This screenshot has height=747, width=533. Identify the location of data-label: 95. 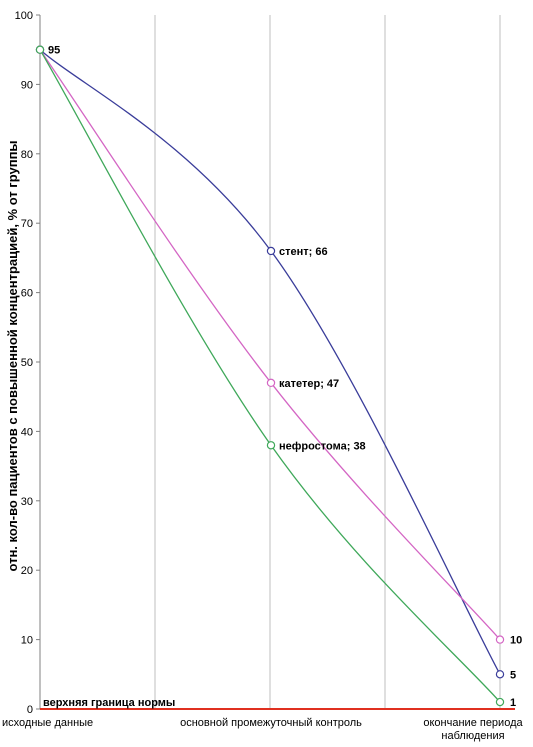
(54, 51).